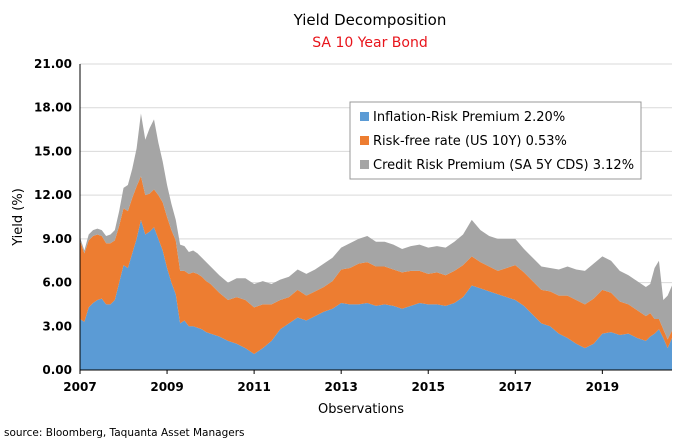 Image resolution: width=685 pixels, height=447 pixels. What do you see at coordinates (53, 217) in the screenshot?
I see `y-tick-labels: 0.00 3.00 6.00 9.00 12.00 15.00 18.00 21.00` at bounding box center [53, 217].